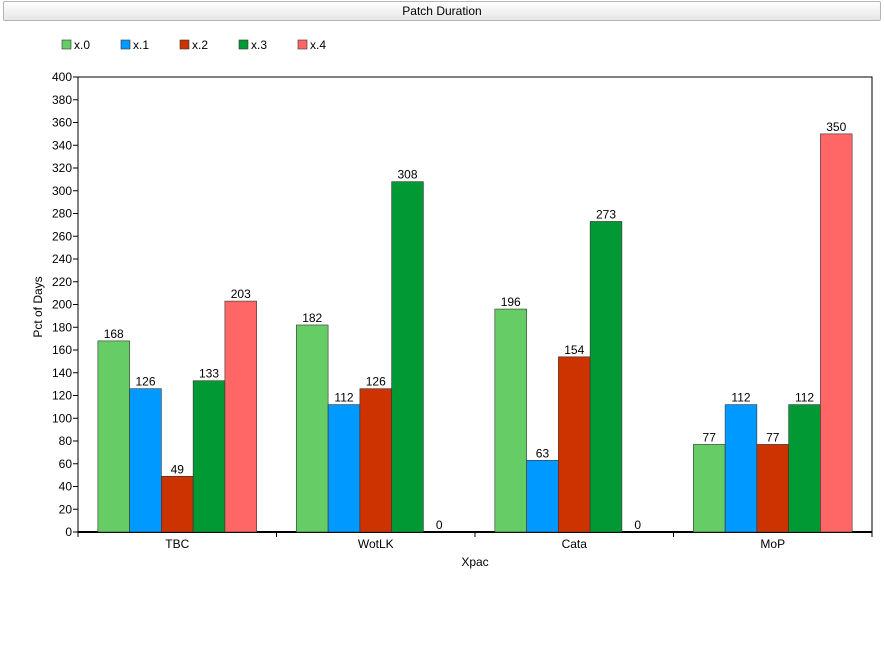 This screenshot has width=884, height=650. I want to click on x-axis: TBC WotLK Cata MoP, so click(475, 541).